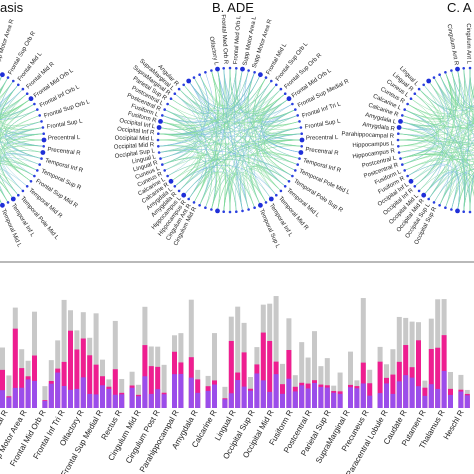 Image resolution: width=474 pixels, height=474 pixels. I want to click on region-label: Precentral R, so click(322, 152).